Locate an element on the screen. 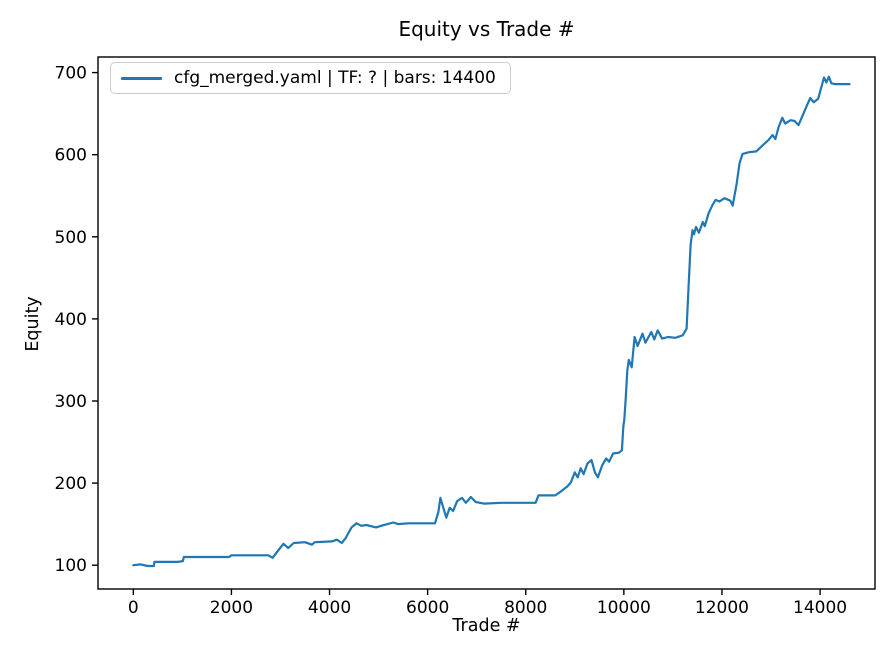  x-tick-label: 2000 is located at coordinates (231, 608).